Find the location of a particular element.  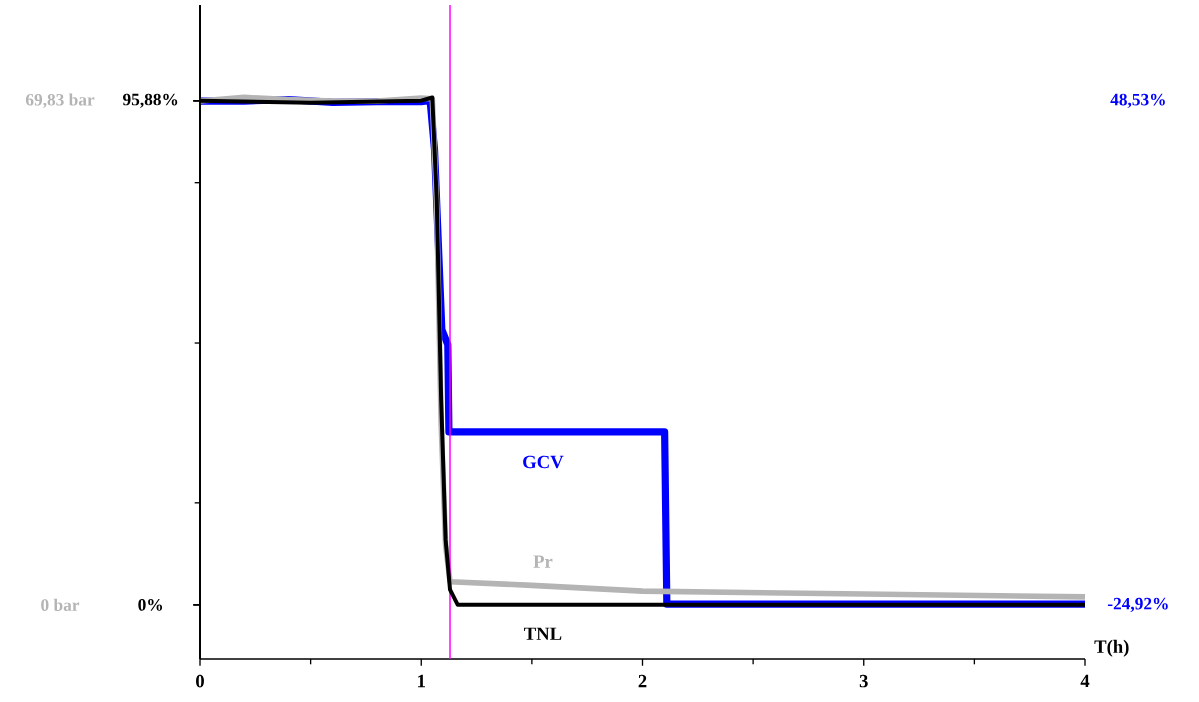

y-tick-label: 95,88% is located at coordinates (150, 100).